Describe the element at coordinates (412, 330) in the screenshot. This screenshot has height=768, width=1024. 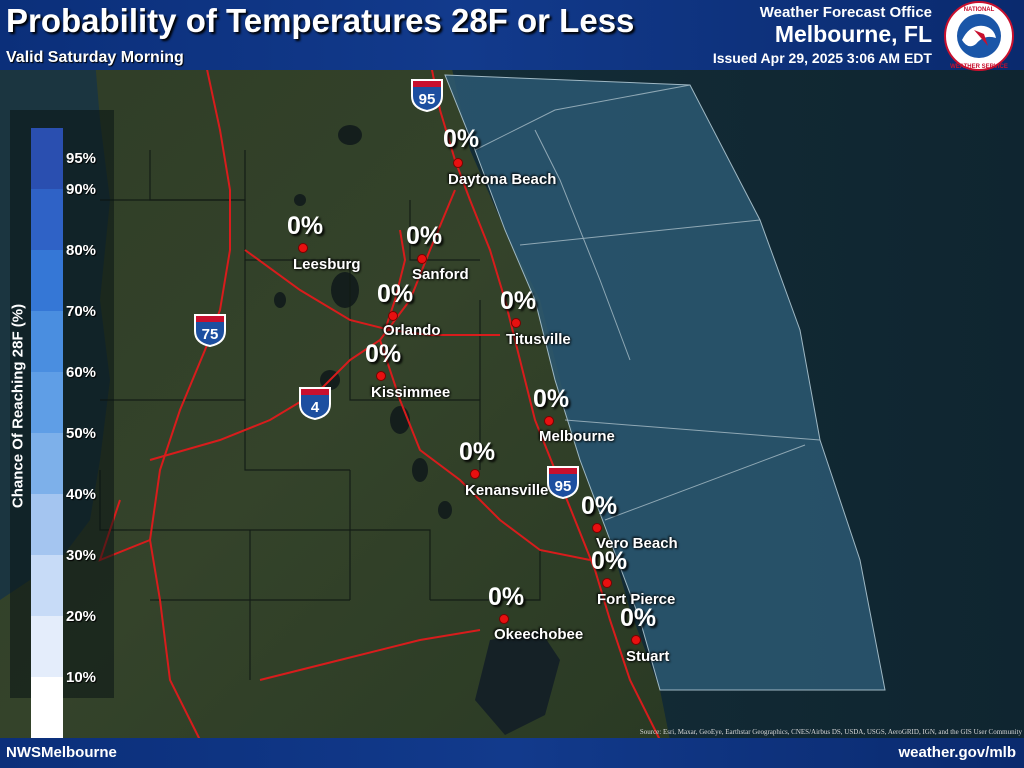
I see `city-label-orlando: Orlando` at that location.